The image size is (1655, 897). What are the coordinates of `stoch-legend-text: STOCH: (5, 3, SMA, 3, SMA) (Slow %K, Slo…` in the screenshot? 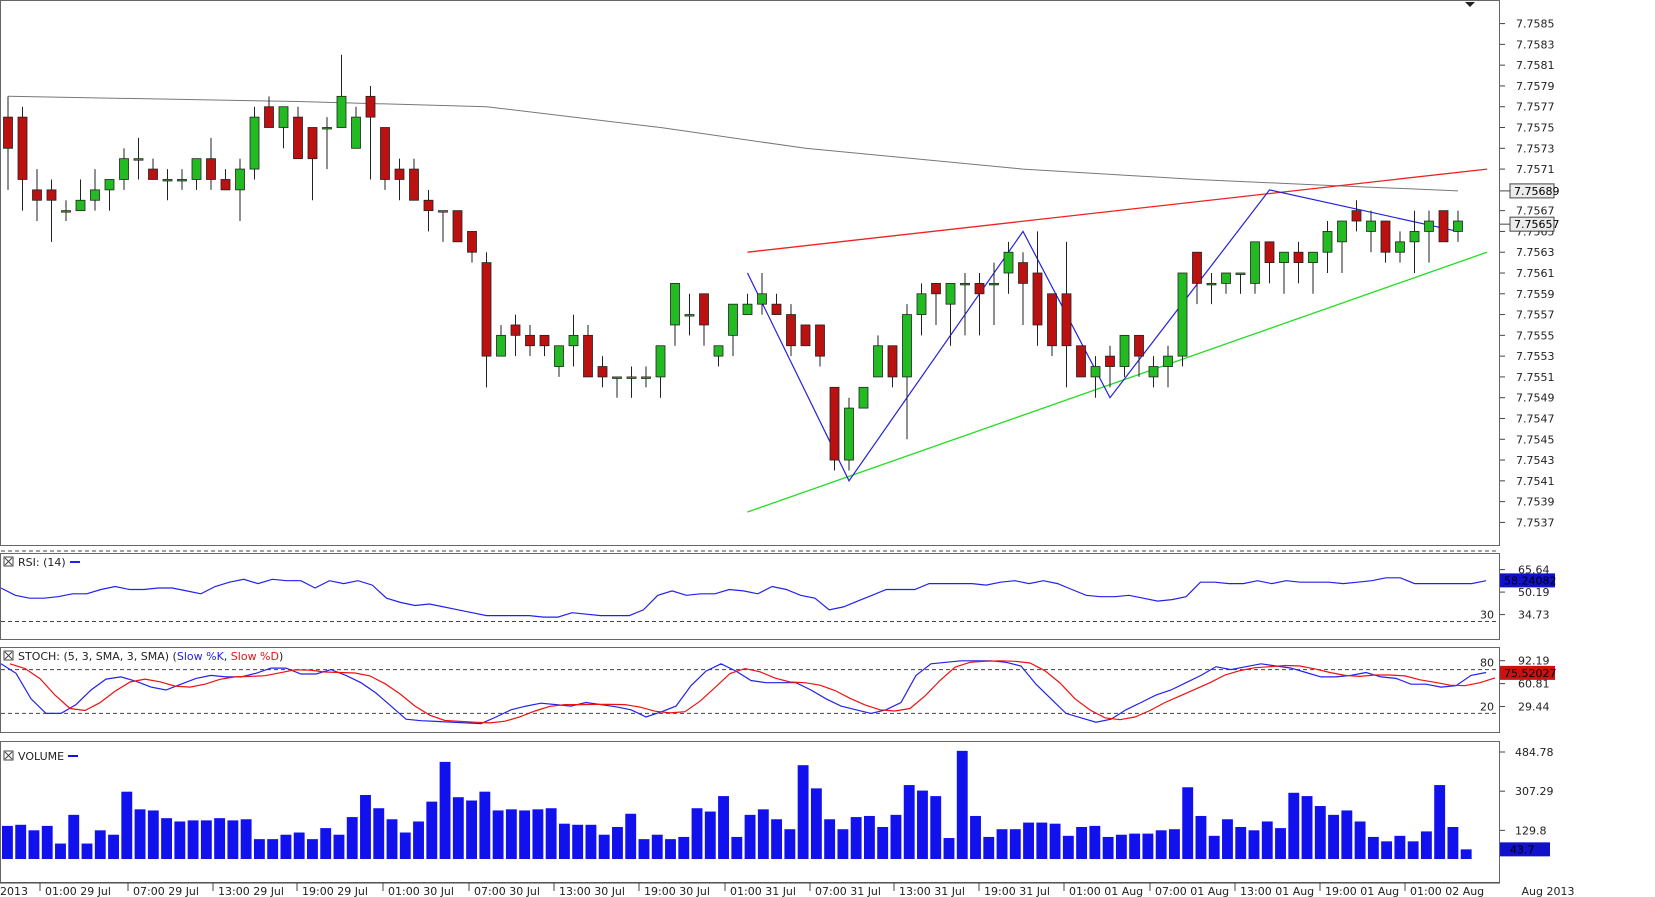 It's located at (150, 656).